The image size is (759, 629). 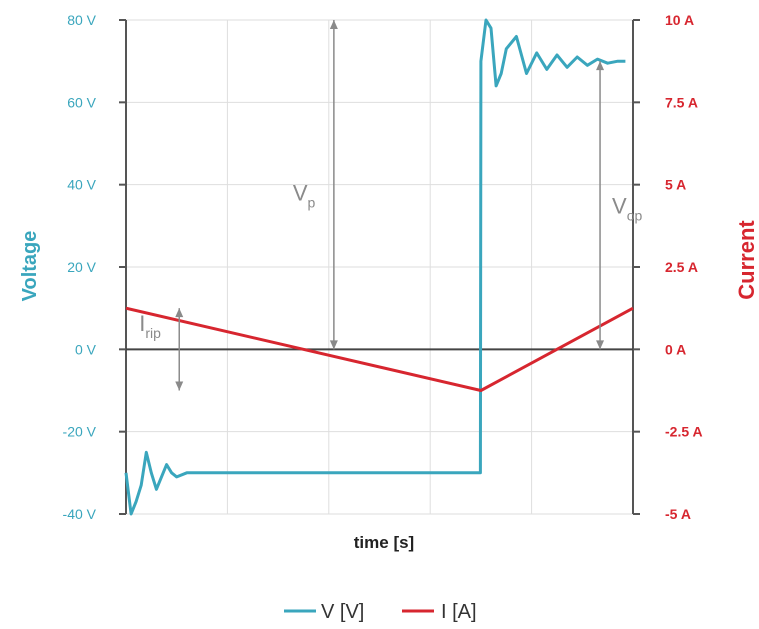 What do you see at coordinates (675, 349) in the screenshot?
I see `y-tick-label-right: 0 A` at bounding box center [675, 349].